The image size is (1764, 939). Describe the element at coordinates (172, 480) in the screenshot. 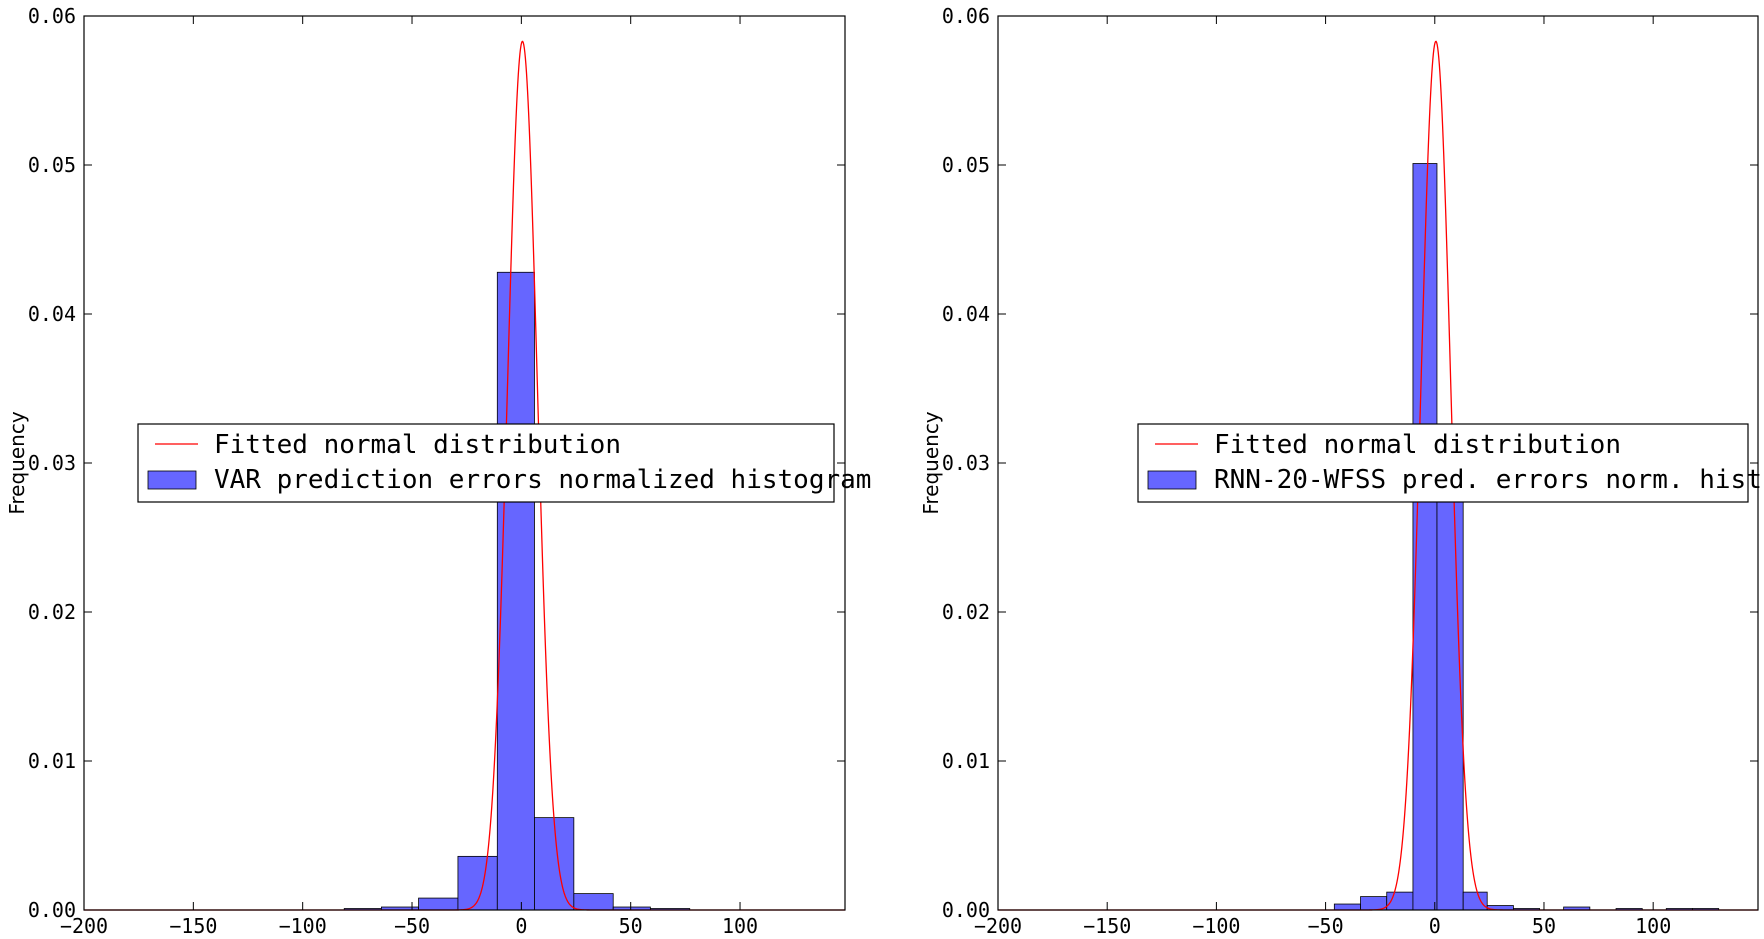

I see `left-legend-bar-swatch` at that location.